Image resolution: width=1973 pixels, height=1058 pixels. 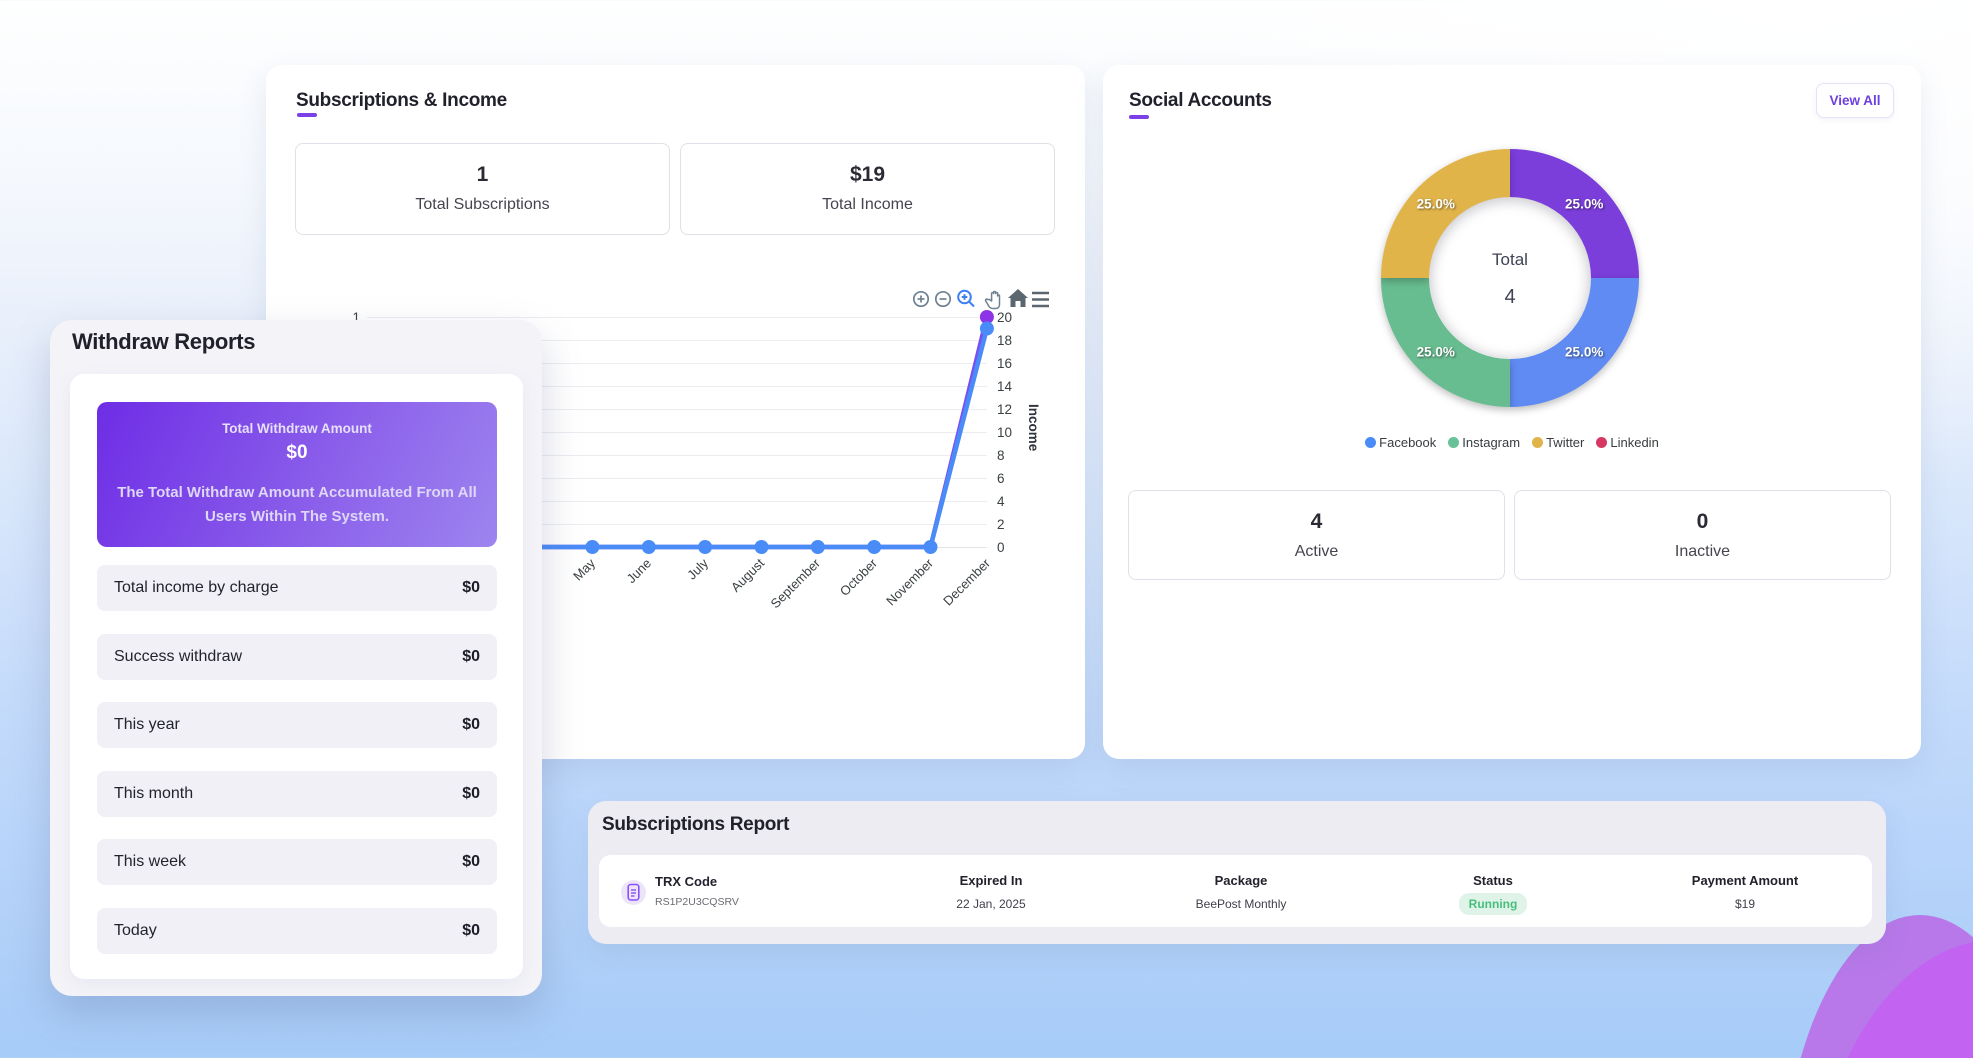 I want to click on svg-text: 14, so click(x=1005, y=386).